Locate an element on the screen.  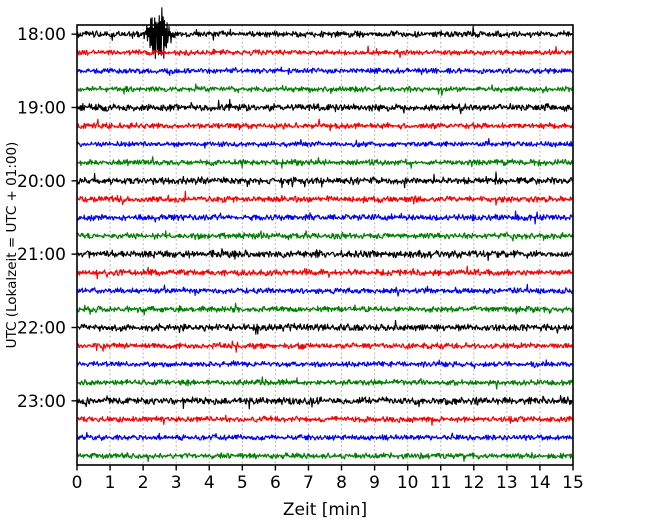
x-tick-label: 3 is located at coordinates (176, 483).